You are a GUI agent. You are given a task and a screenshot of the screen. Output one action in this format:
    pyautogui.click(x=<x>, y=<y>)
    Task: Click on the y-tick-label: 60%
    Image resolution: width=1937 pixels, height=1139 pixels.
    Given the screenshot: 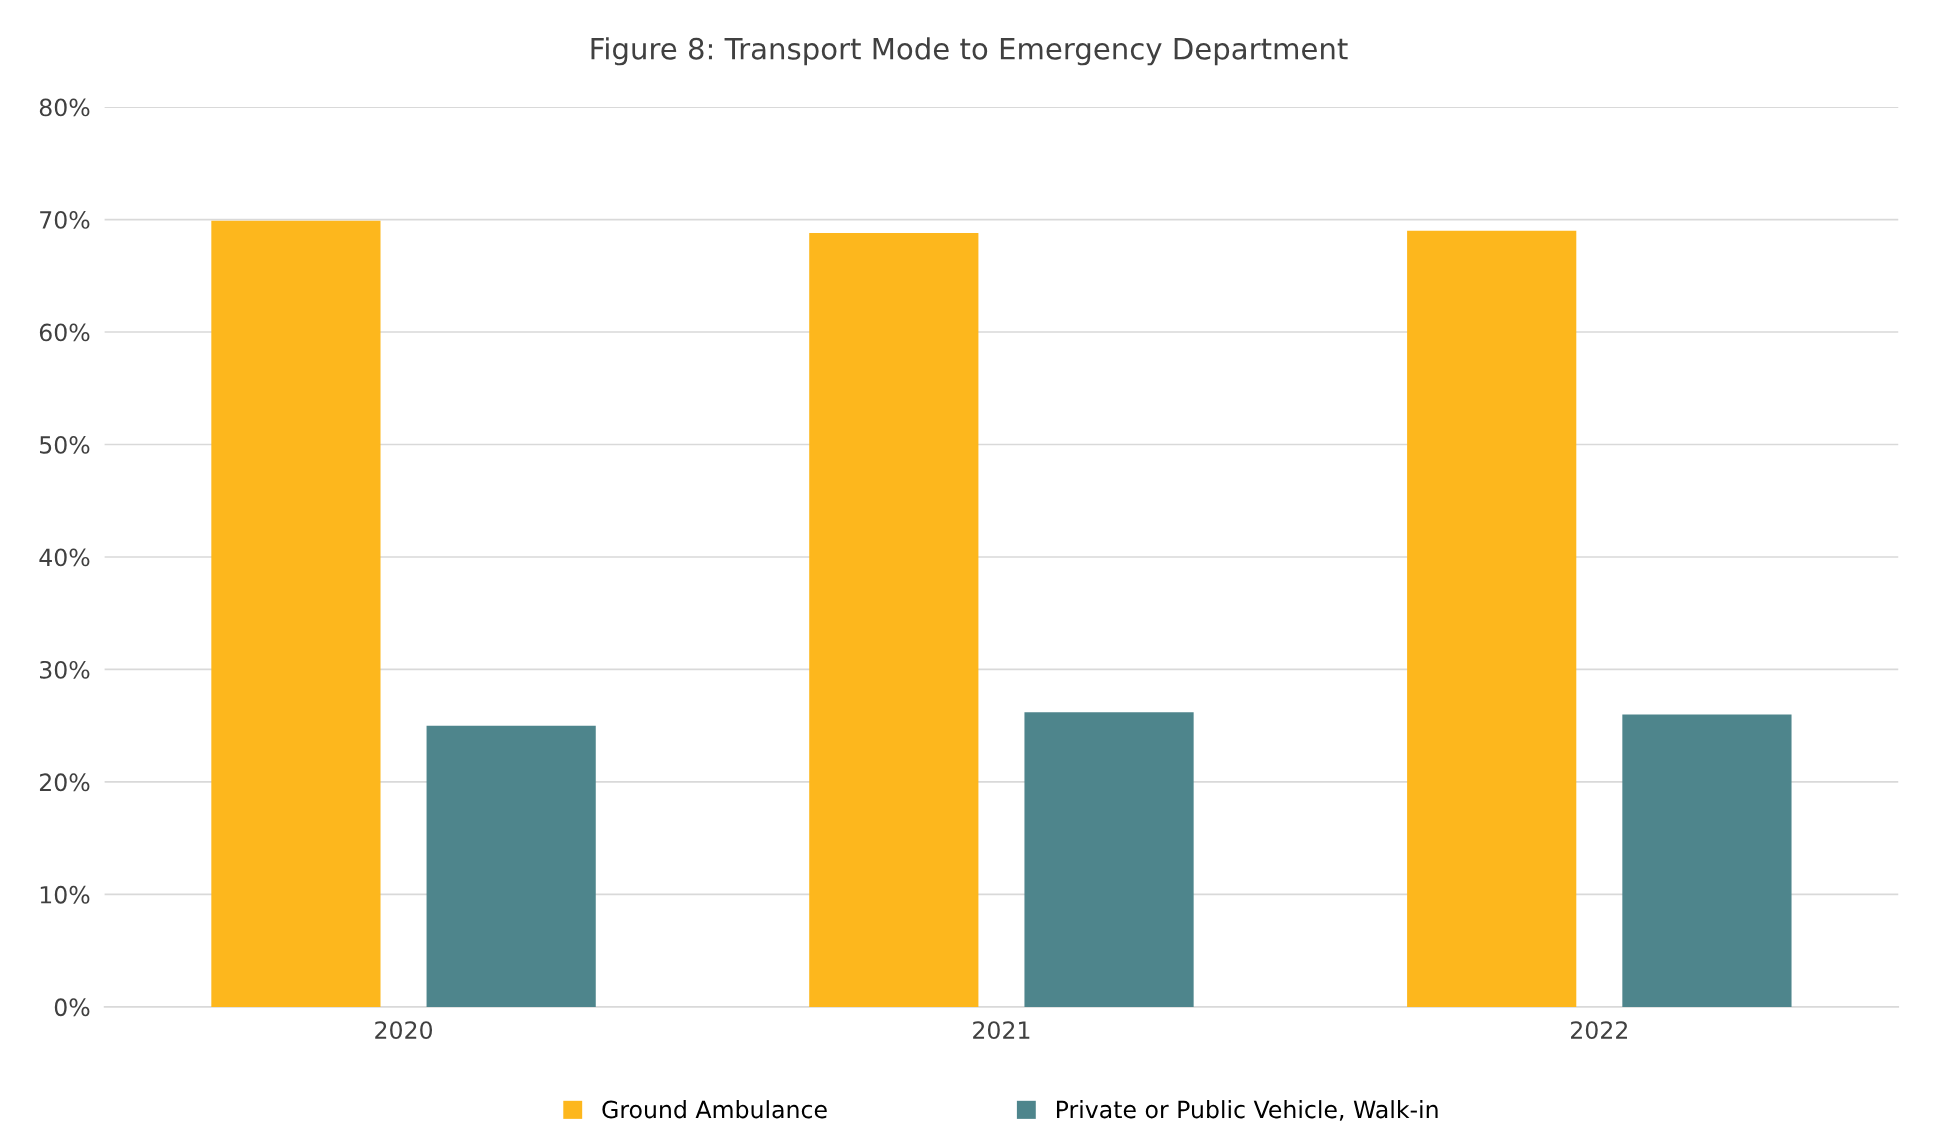 What is the action you would take?
    pyautogui.click(x=64, y=332)
    